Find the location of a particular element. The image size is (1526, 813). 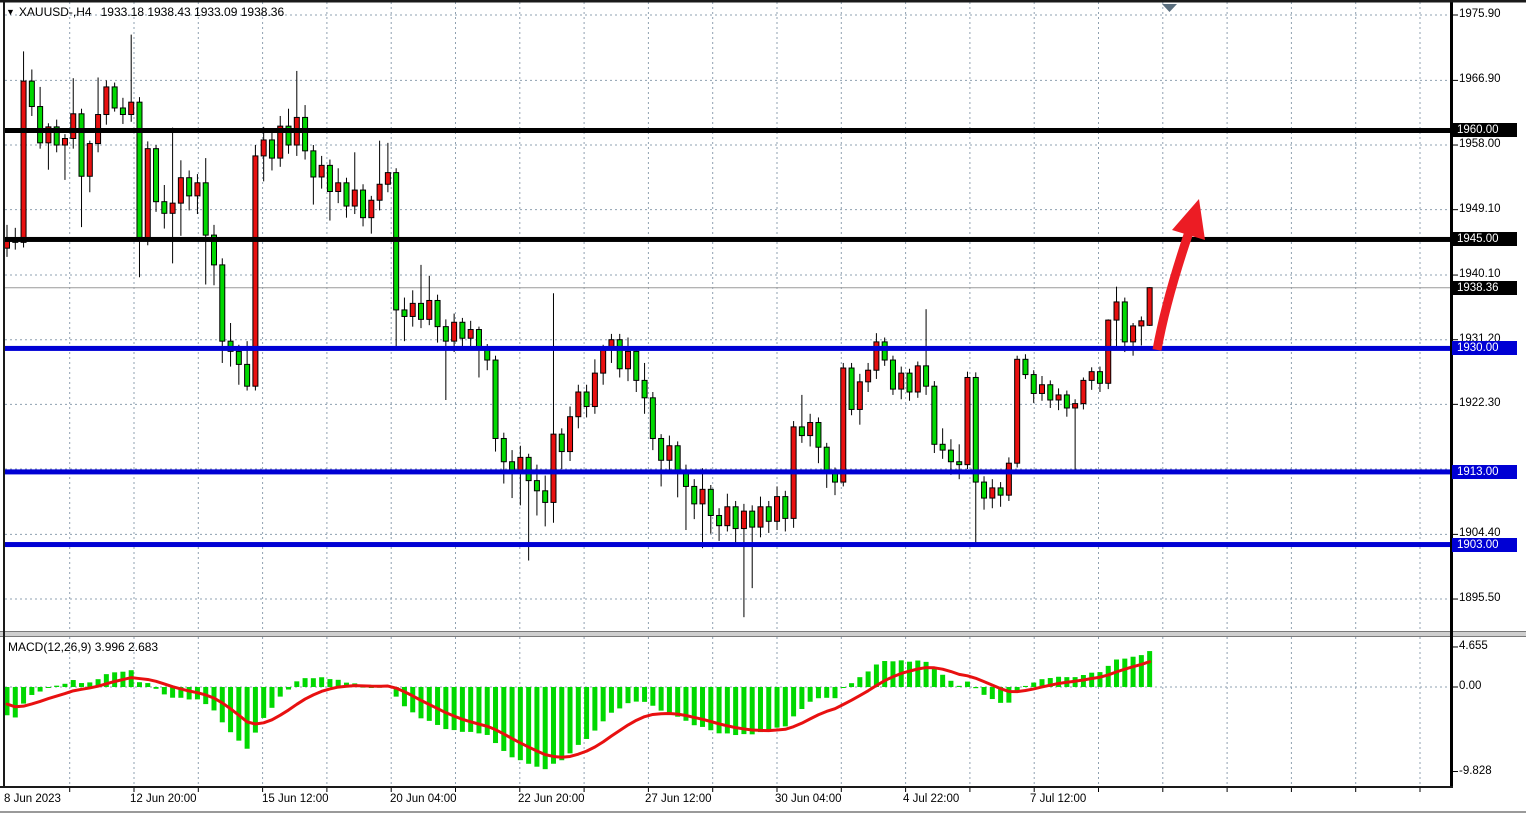

panel-splitter is located at coordinates (763, 634).